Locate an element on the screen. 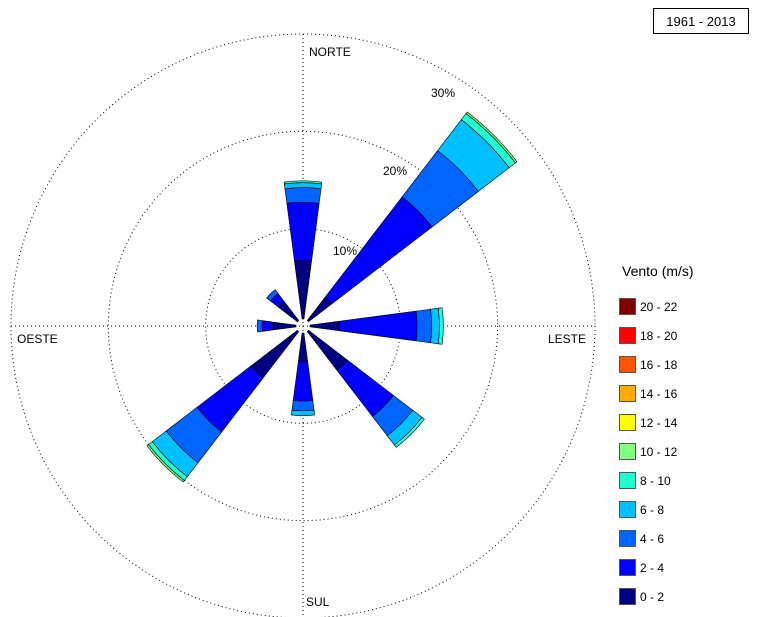  legend-label: 14 - 16 is located at coordinates (659, 393).